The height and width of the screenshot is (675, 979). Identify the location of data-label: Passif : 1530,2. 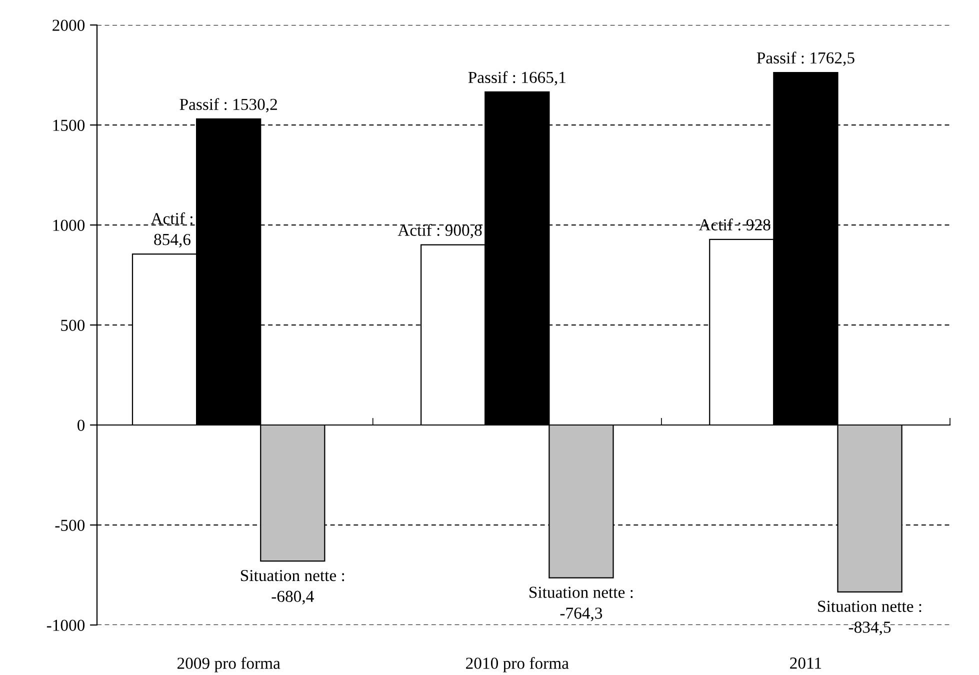
(228, 105).